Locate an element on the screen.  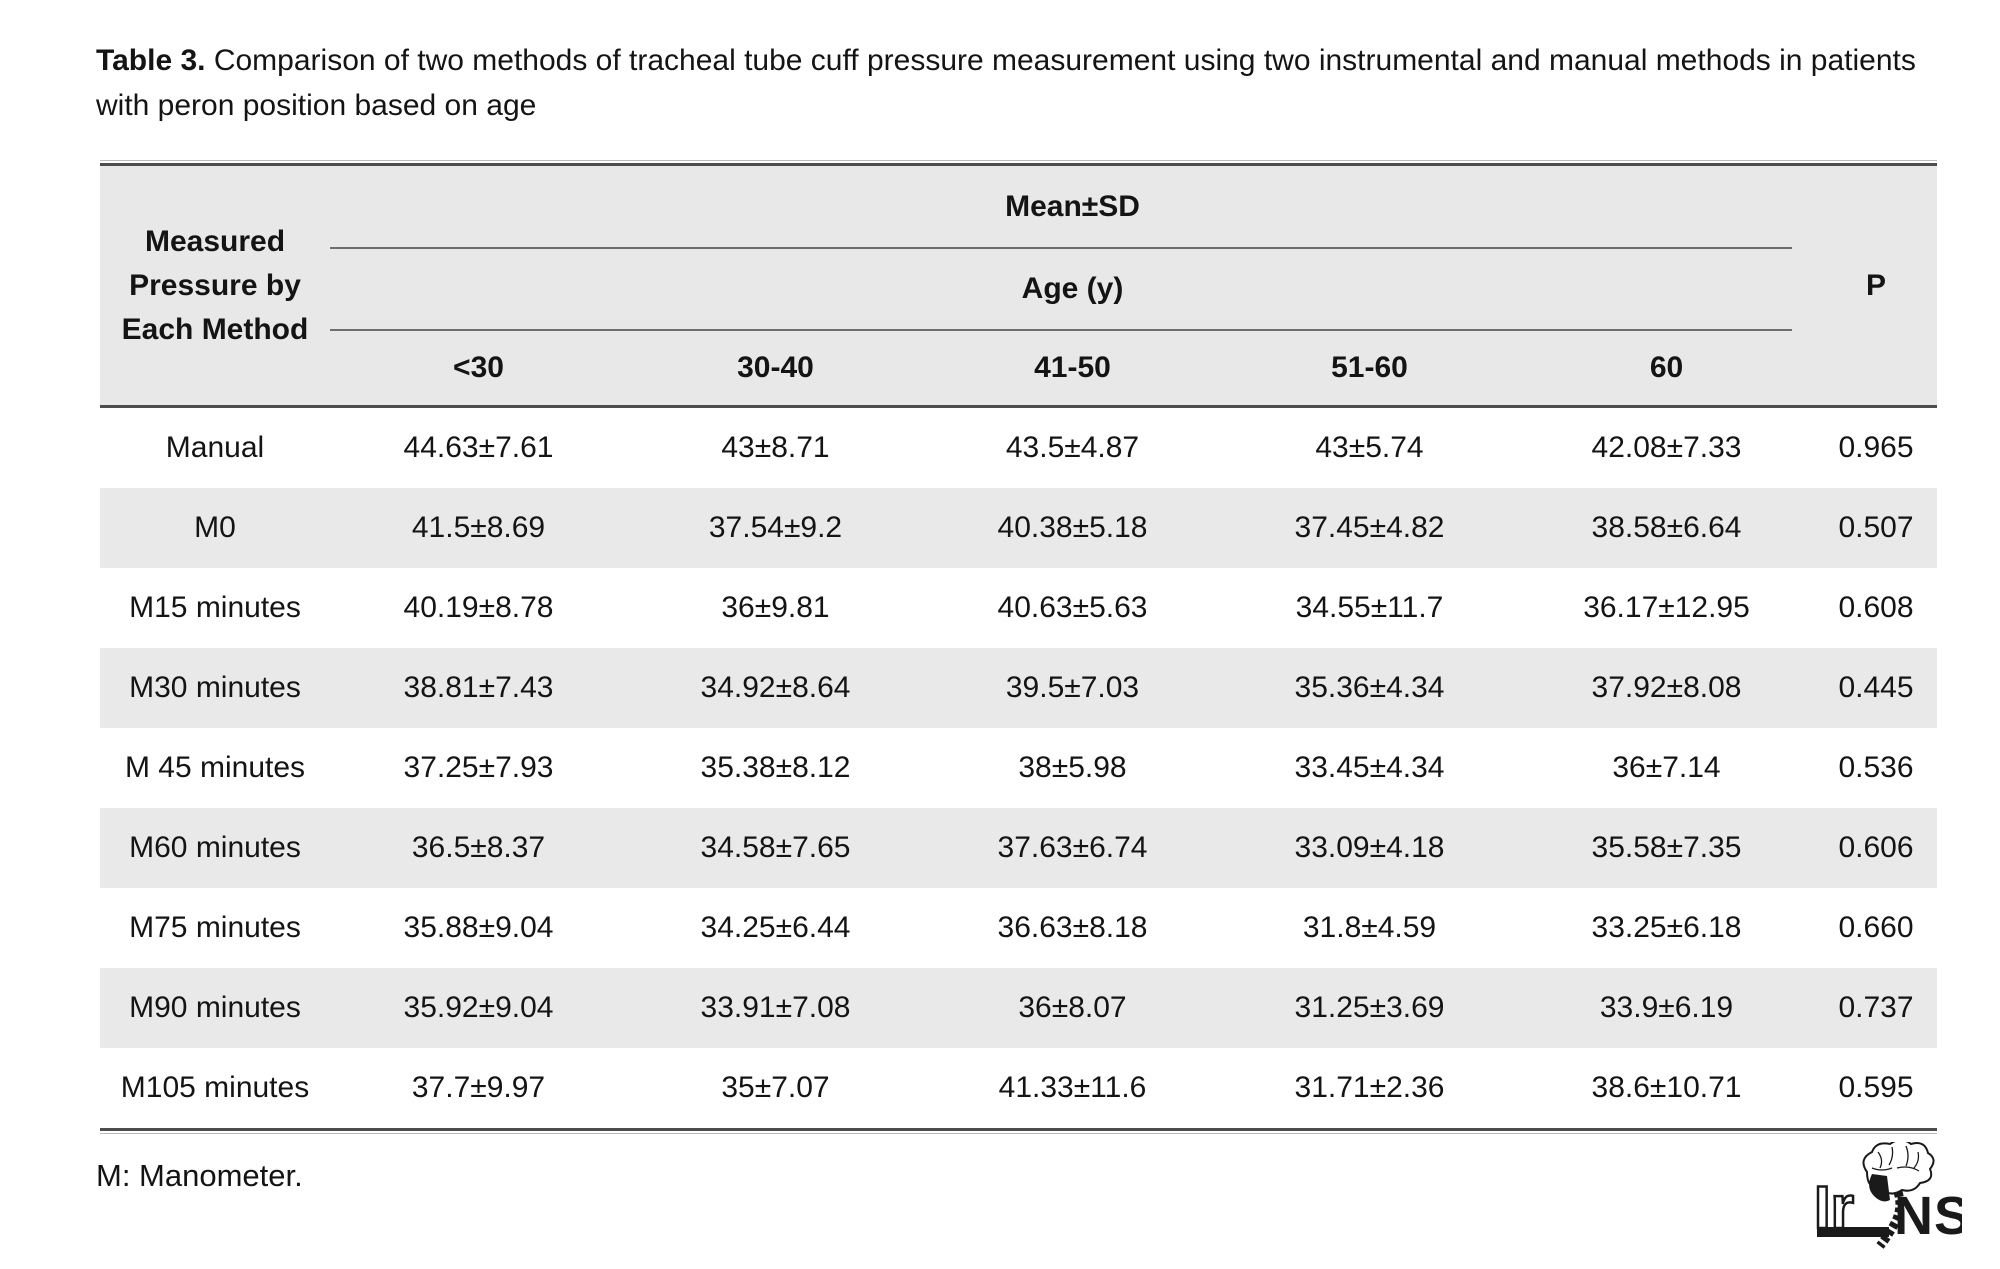
cell-value: 34.55±11.7 is located at coordinates (1369, 607).